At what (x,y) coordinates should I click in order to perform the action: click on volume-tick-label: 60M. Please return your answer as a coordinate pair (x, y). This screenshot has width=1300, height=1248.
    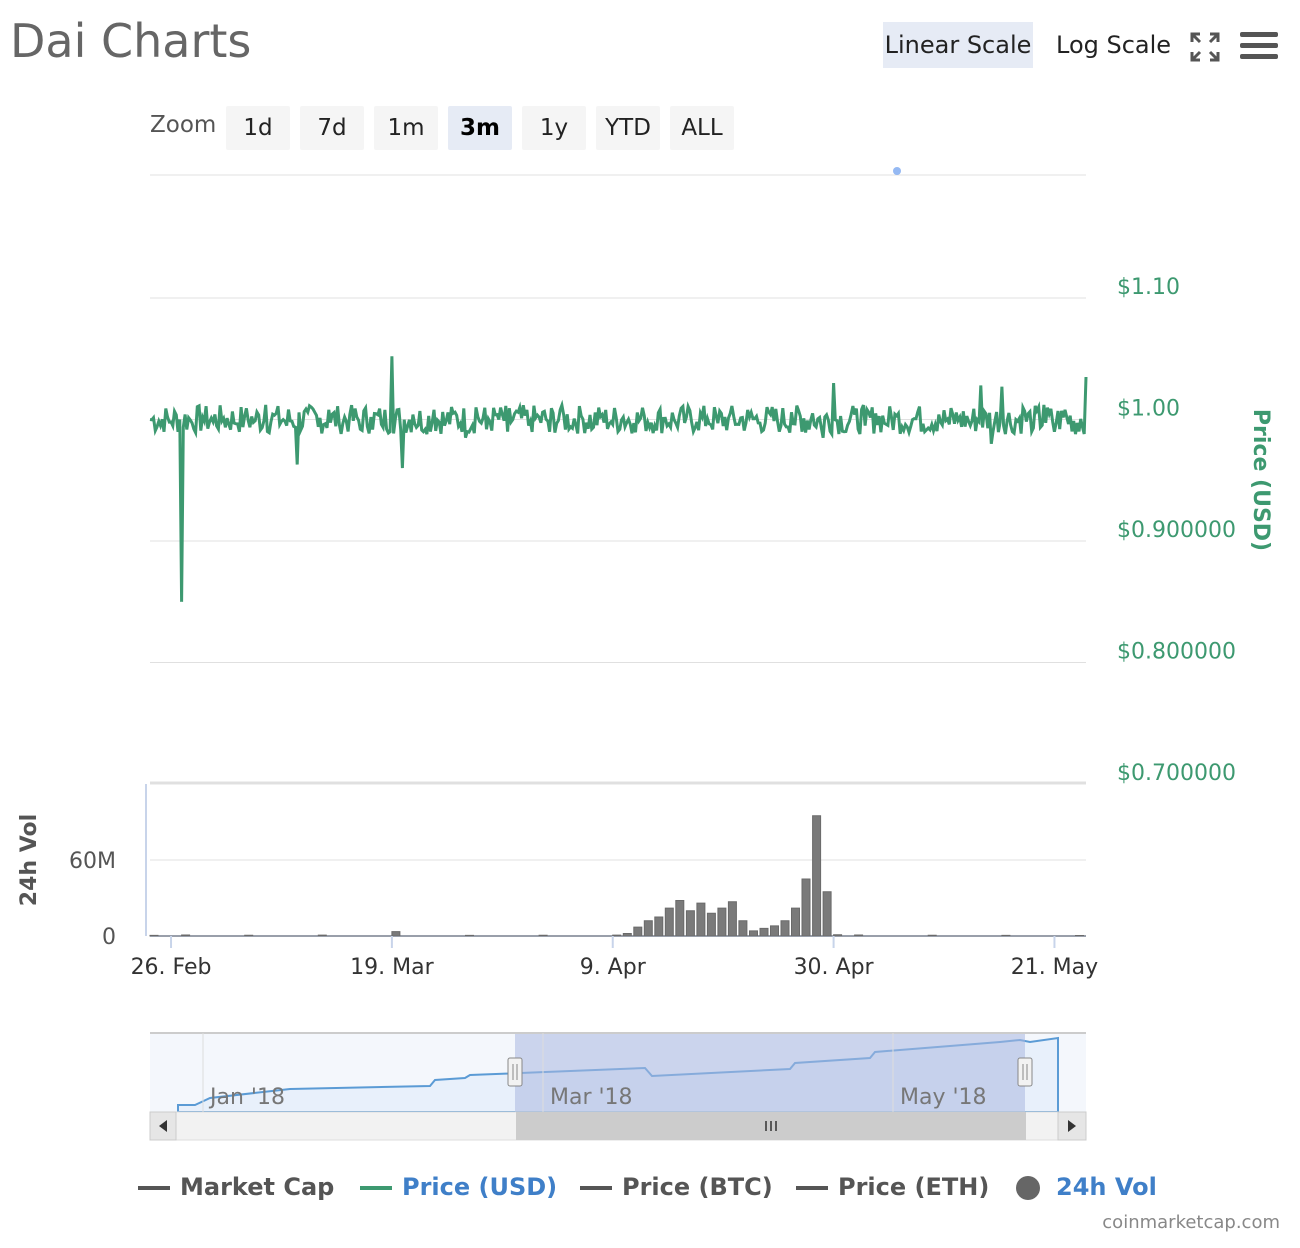
    Looking at the image, I should click on (92, 861).